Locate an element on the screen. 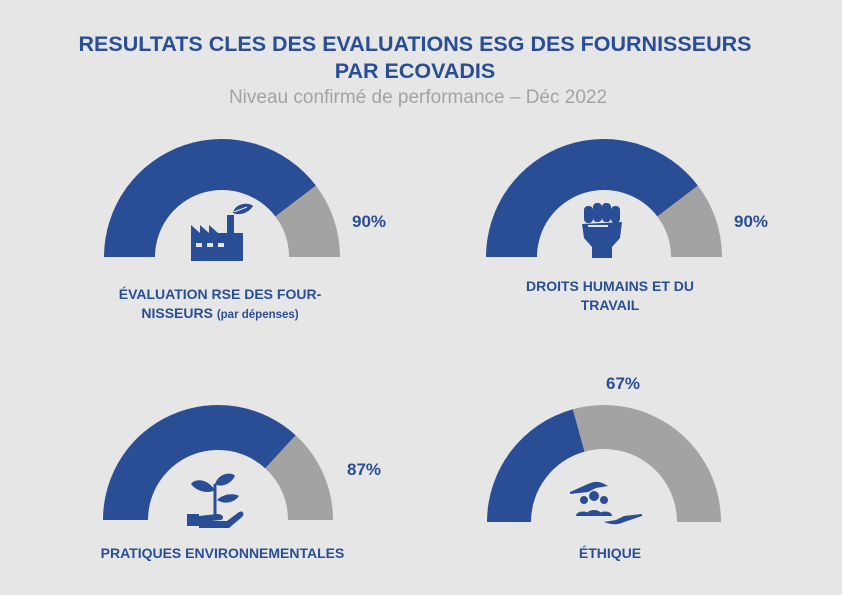 The width and height of the screenshot is (842, 595). factory-leaf-icon is located at coordinates (222, 232).